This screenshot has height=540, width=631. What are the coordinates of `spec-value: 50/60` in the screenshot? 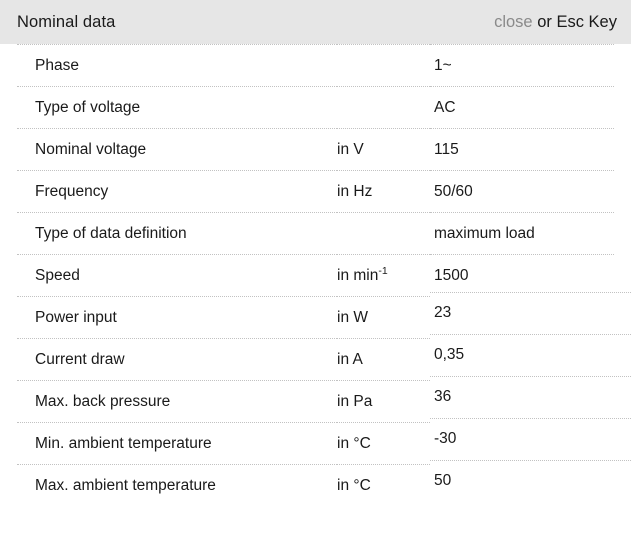 It's located at (522, 191).